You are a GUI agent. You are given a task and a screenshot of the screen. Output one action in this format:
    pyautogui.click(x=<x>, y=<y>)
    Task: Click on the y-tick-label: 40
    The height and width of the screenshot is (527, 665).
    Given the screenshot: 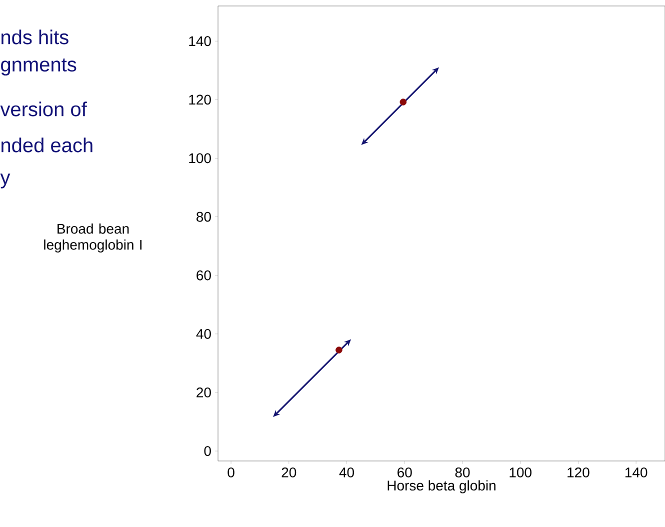 What is the action you would take?
    pyautogui.click(x=203, y=333)
    